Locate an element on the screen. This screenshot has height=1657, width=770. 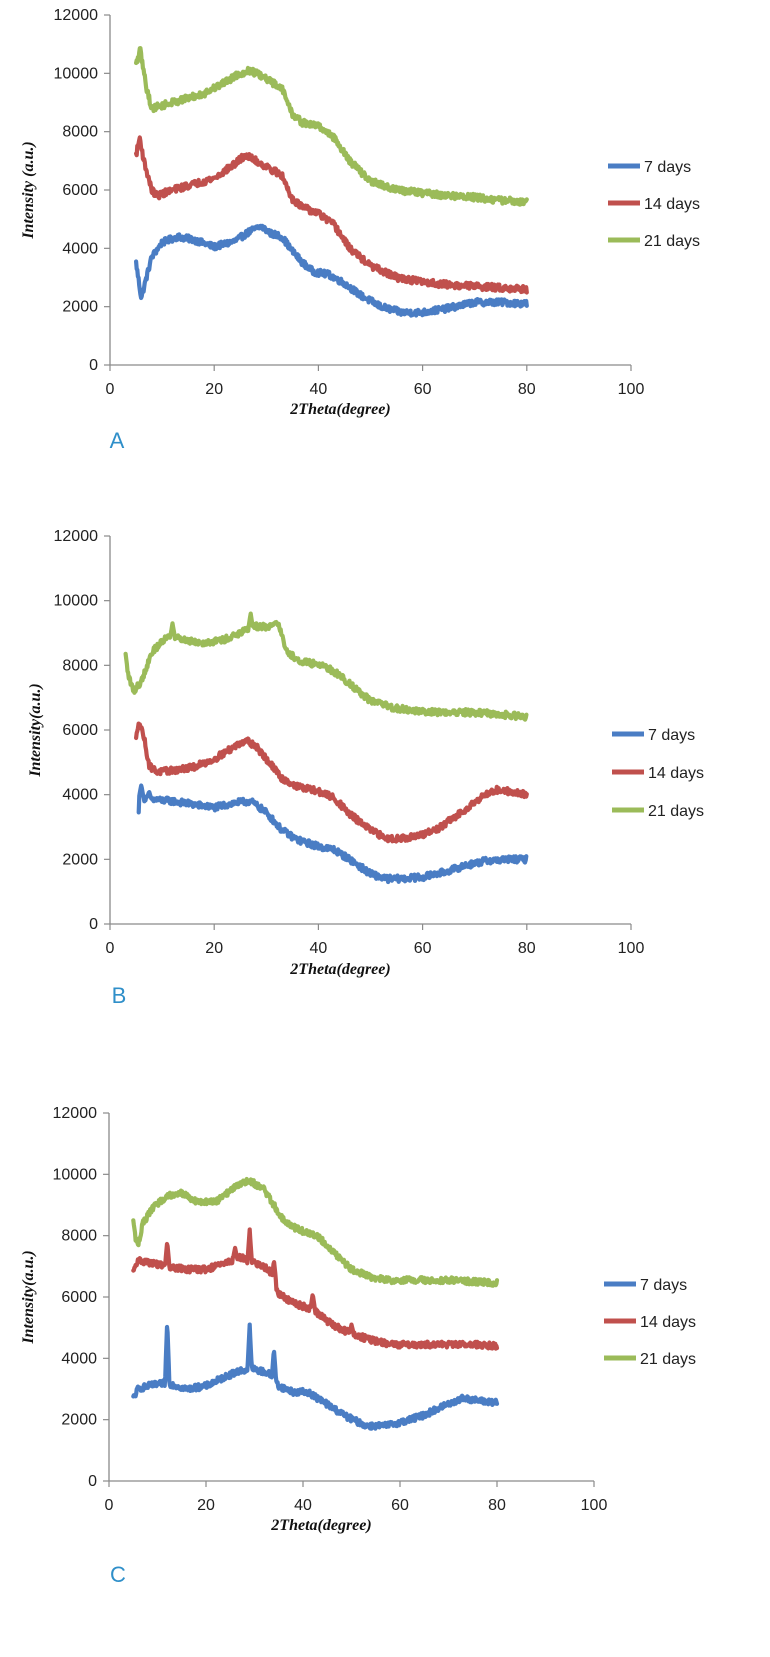
panel-label: A is located at coordinates (117, 440).